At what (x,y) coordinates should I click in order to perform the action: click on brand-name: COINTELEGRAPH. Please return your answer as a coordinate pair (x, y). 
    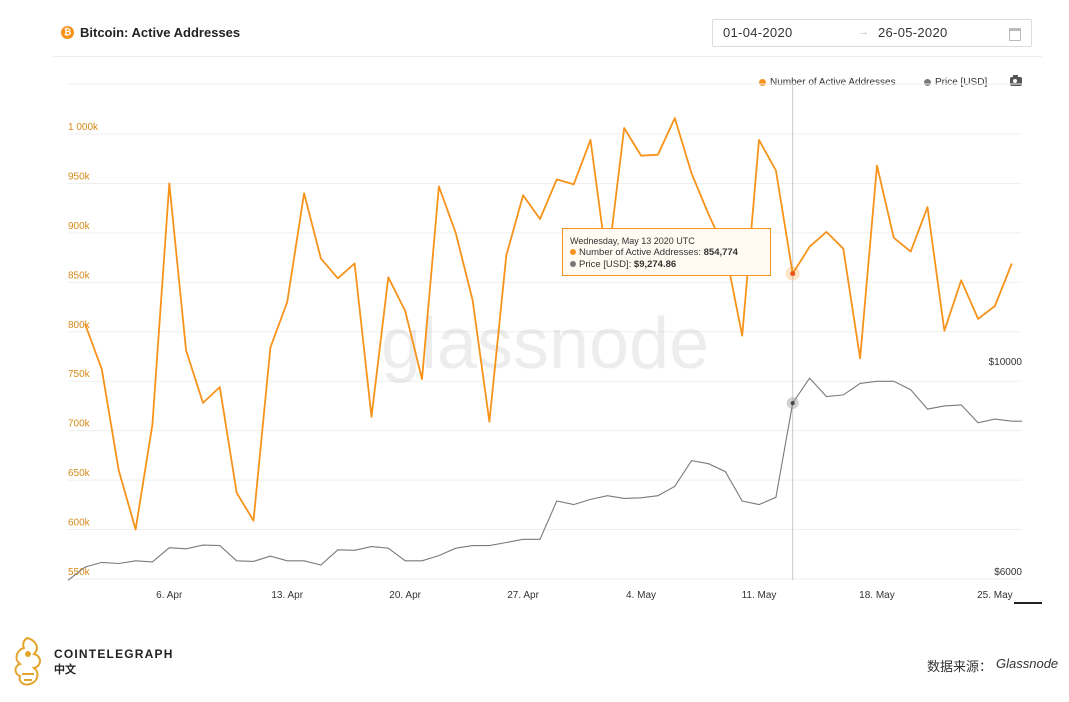
    Looking at the image, I should click on (114, 654).